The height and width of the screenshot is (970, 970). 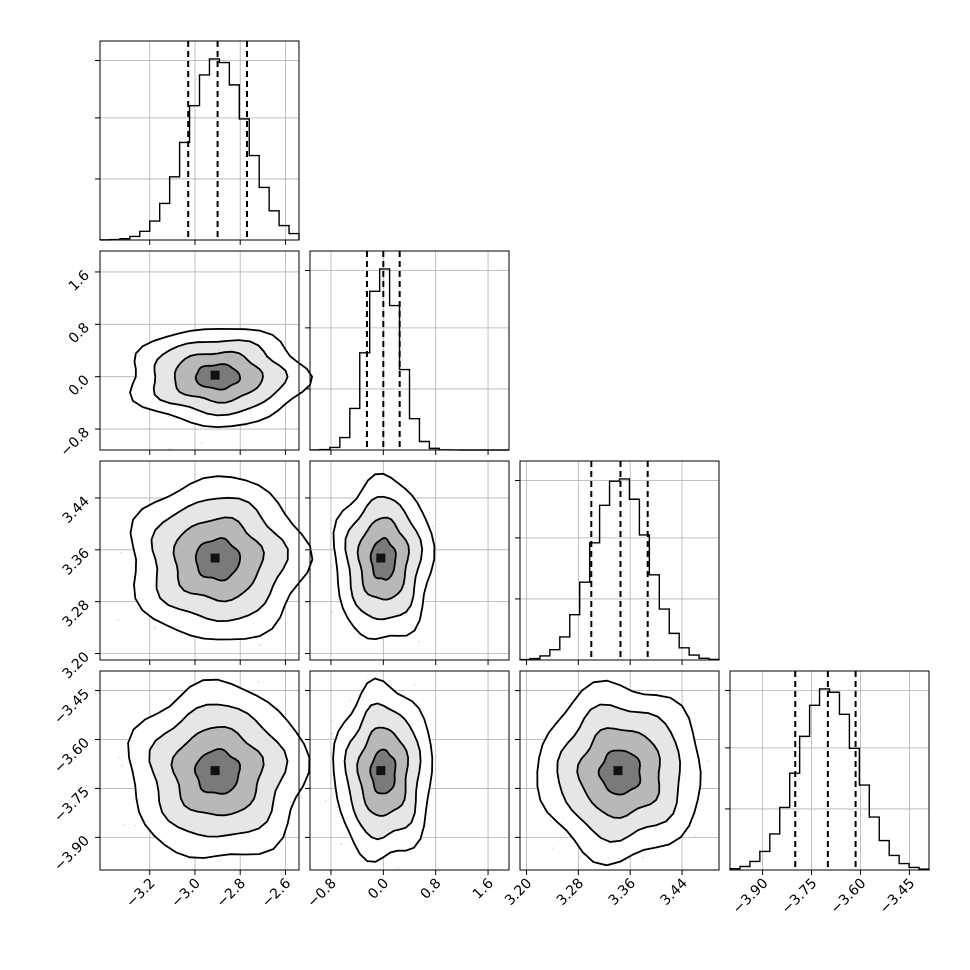 What do you see at coordinates (611, 789) in the screenshot?
I see `contour-panel-3-2: 3.20 3.28 3.36 3.44` at bounding box center [611, 789].